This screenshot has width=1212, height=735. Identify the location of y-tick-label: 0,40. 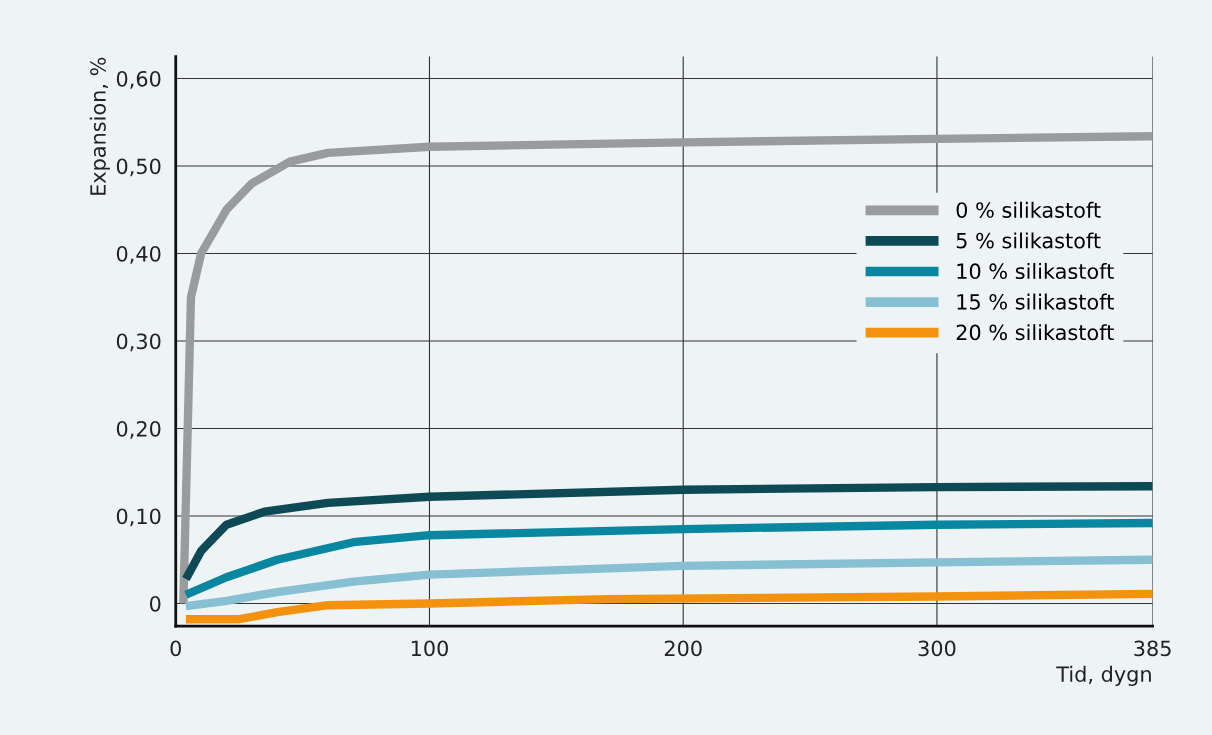
(138, 254).